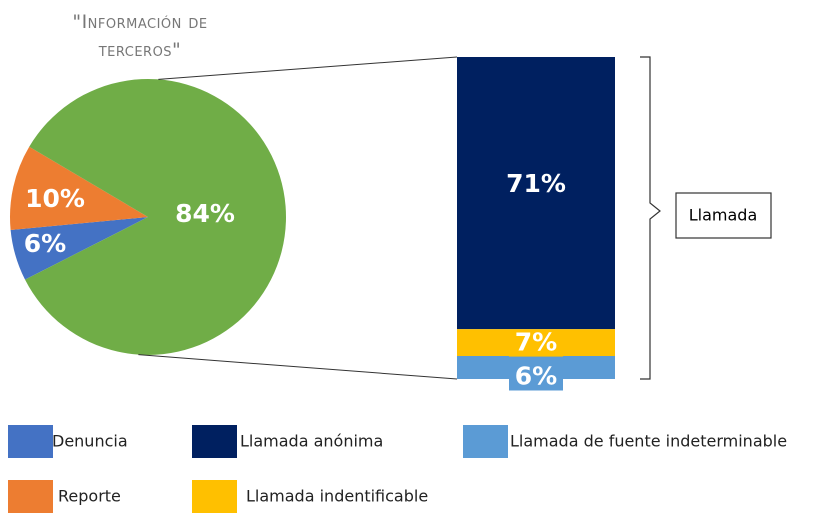 Image resolution: width=819 pixels, height=527 pixels. I want to click on bar-label: 6%, so click(536, 376).